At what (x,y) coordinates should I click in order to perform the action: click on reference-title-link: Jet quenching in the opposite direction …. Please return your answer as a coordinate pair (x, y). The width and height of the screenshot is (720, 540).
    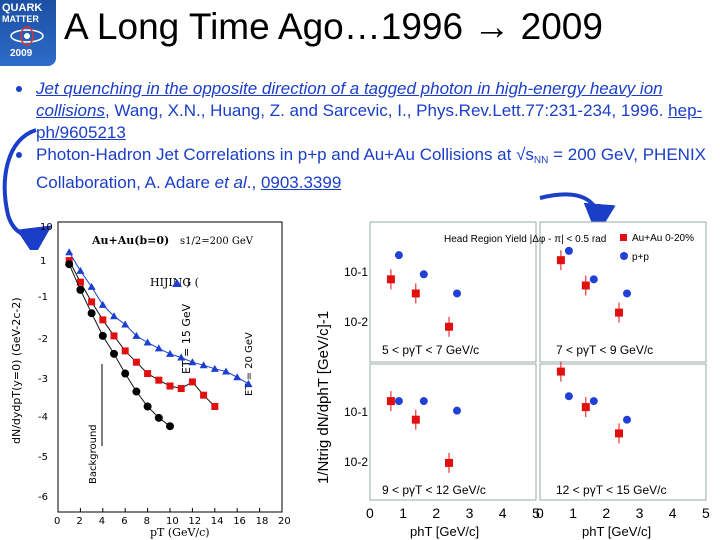
    Looking at the image, I should click on (349, 99).